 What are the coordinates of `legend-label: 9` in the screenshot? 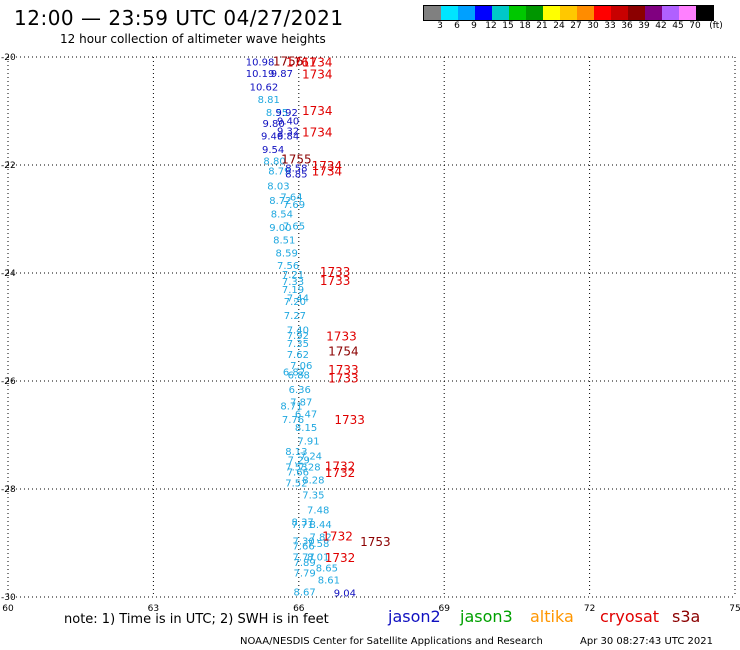 It's located at (474, 26).